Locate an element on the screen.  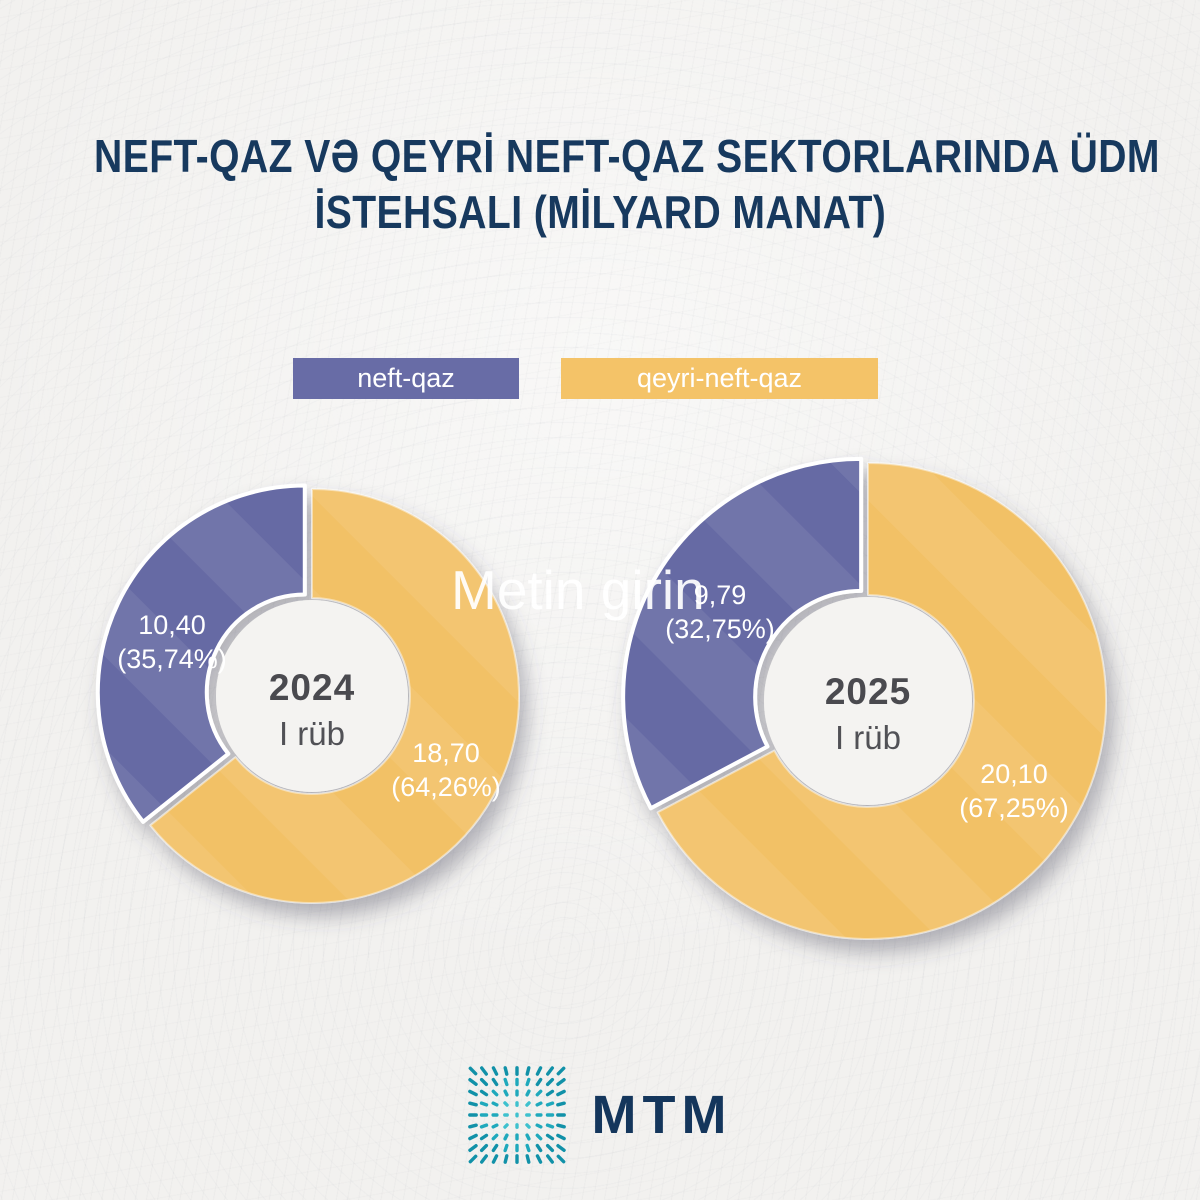
mtm-logo-text: MTM is located at coordinates (662, 1115).